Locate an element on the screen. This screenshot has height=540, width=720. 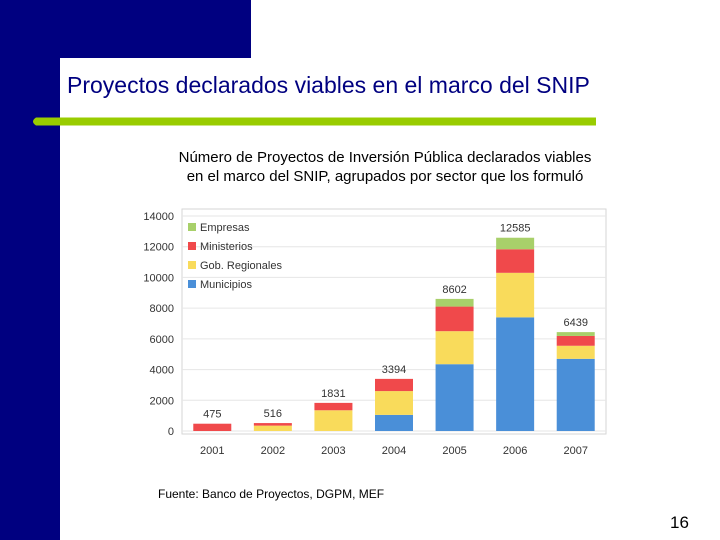
total-label: 475 is located at coordinates (212, 415).